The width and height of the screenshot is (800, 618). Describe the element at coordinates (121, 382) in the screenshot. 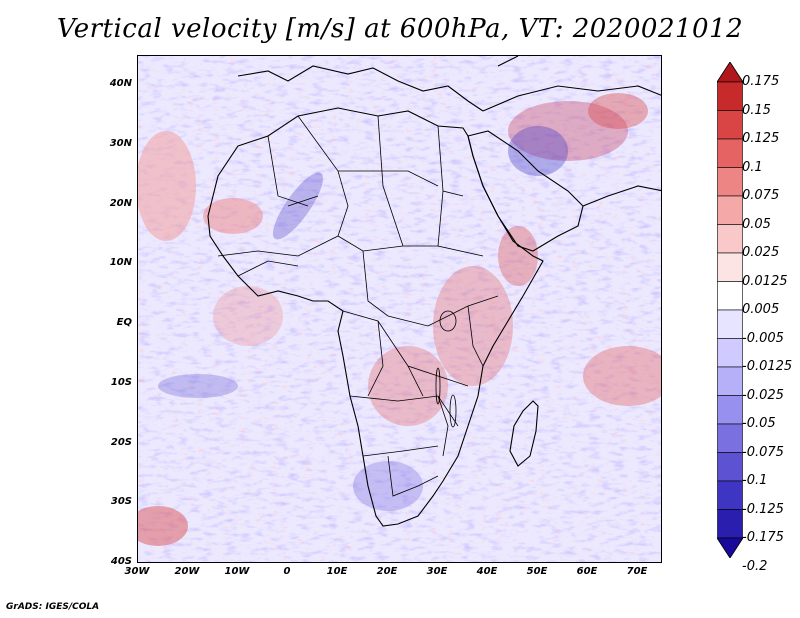

I see `latitude-label: 10S` at that location.